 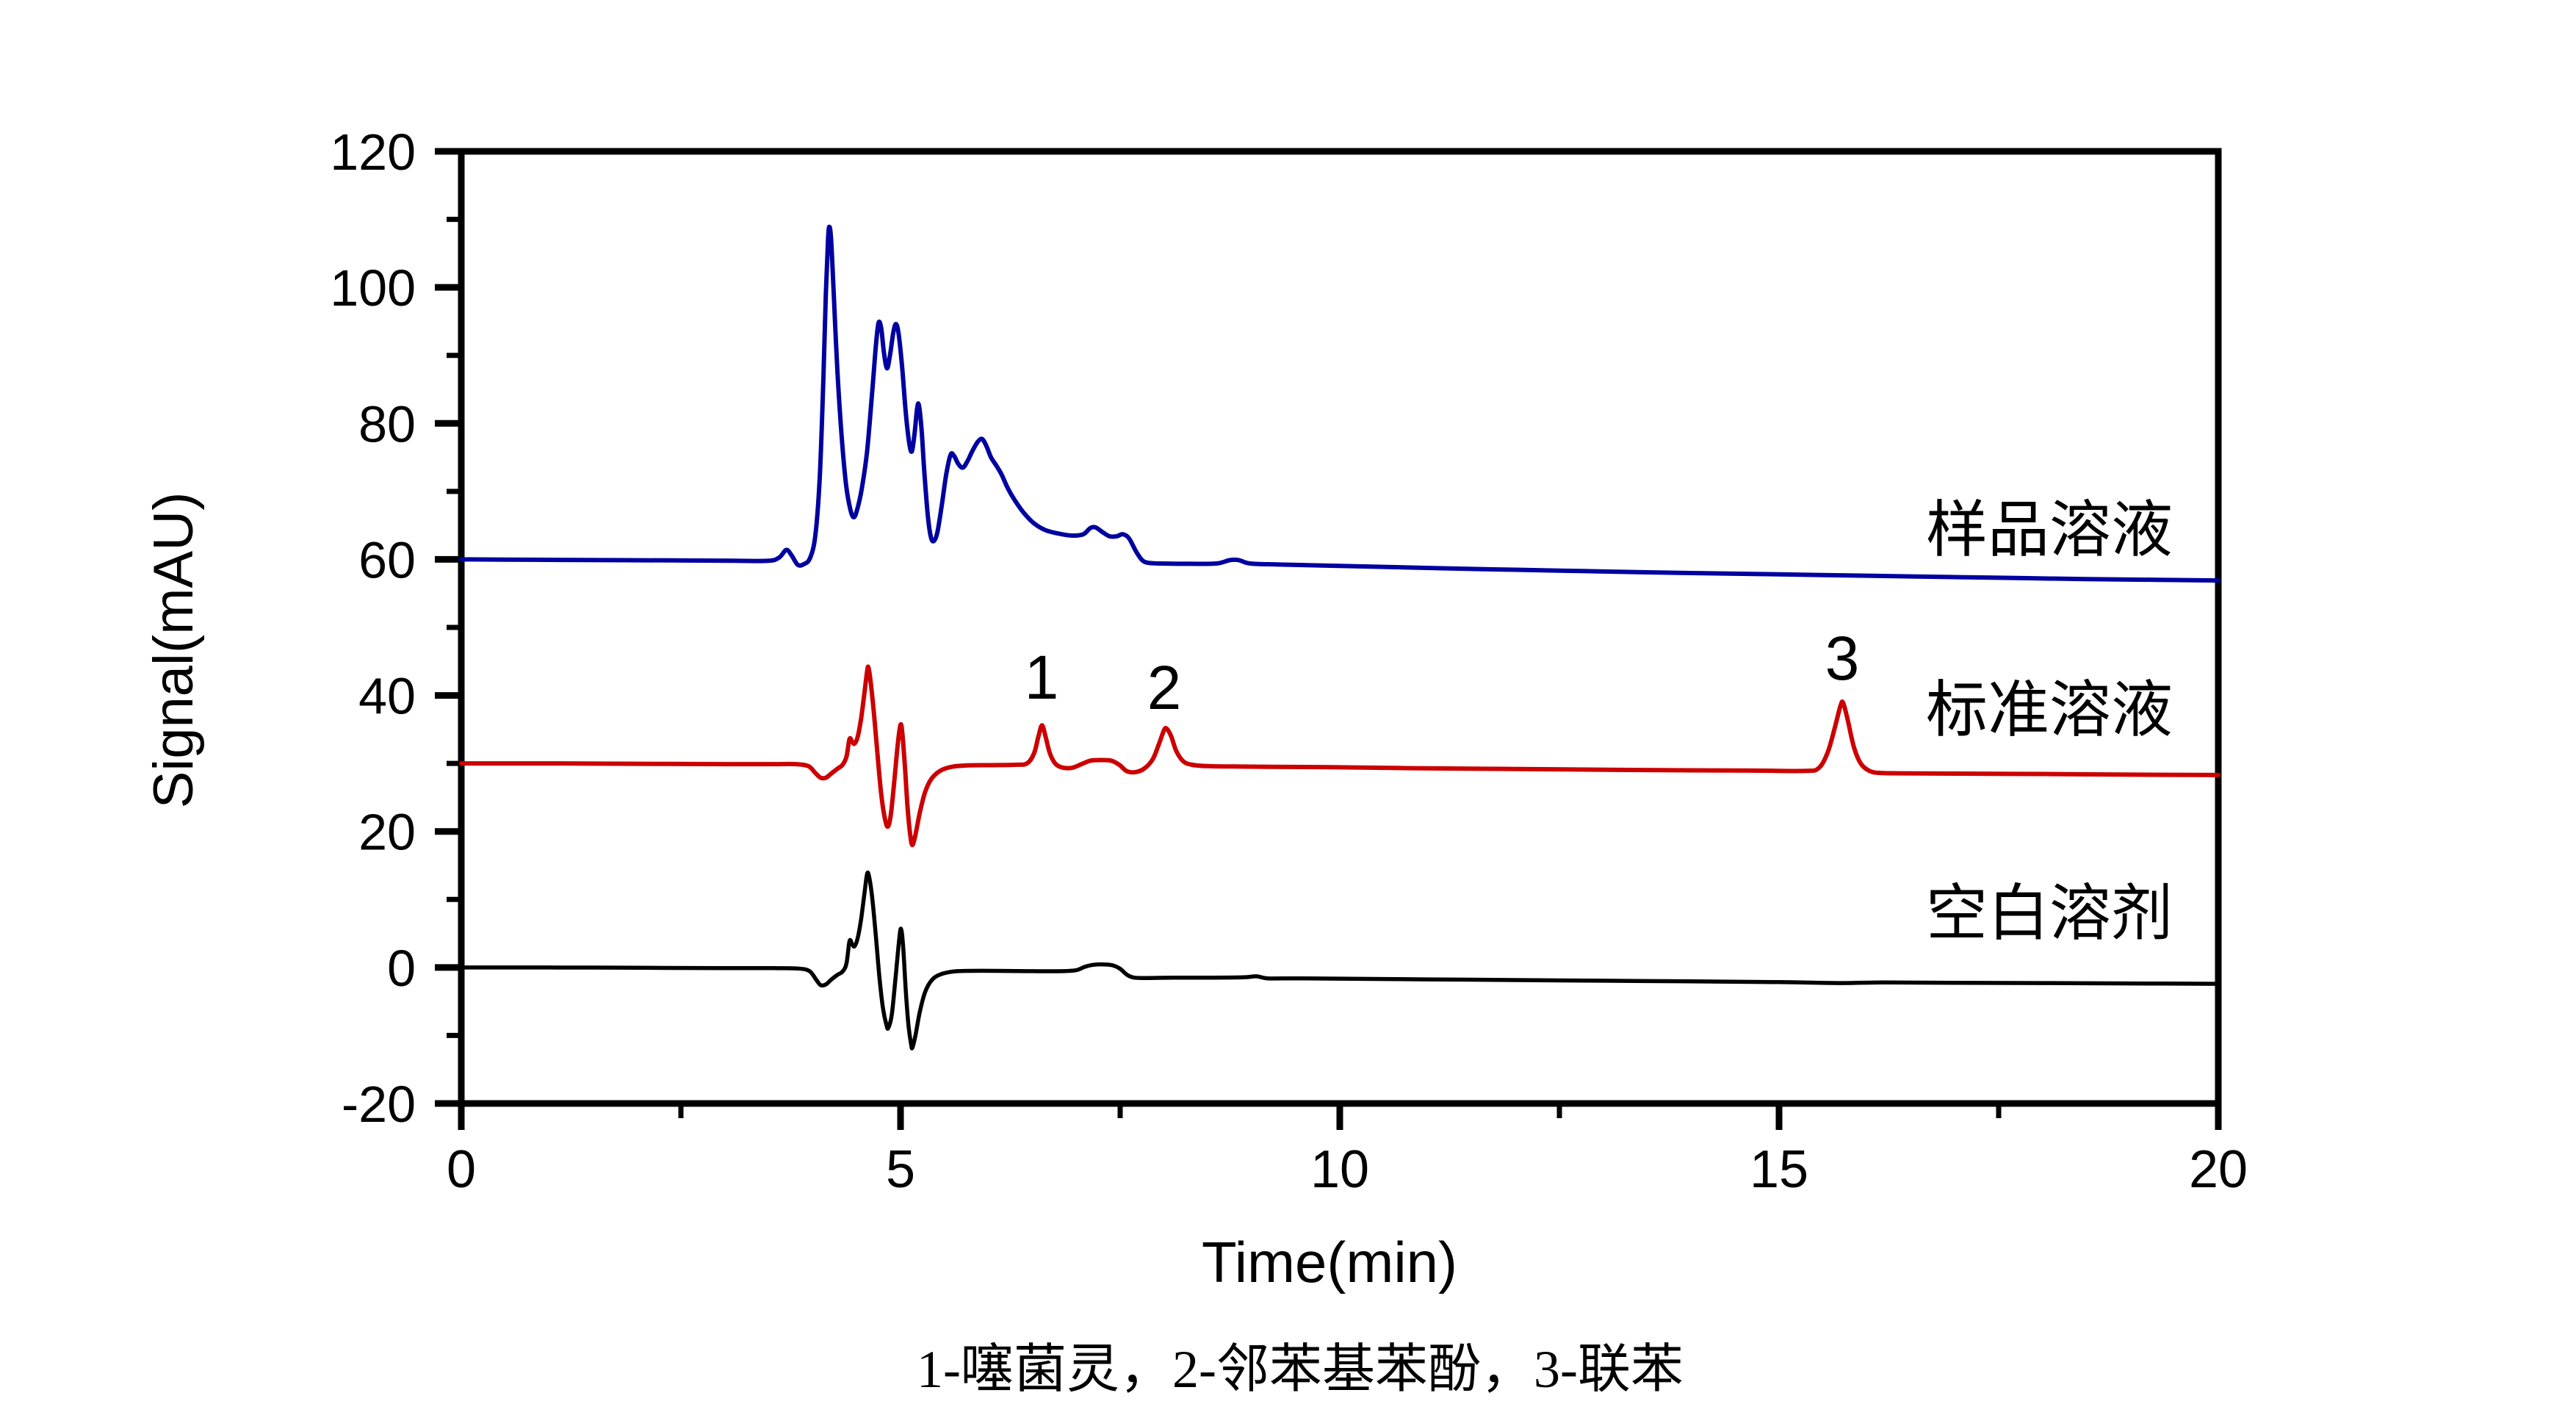 What do you see at coordinates (1042, 677) in the screenshot?
I see `peak-1-label: 1` at bounding box center [1042, 677].